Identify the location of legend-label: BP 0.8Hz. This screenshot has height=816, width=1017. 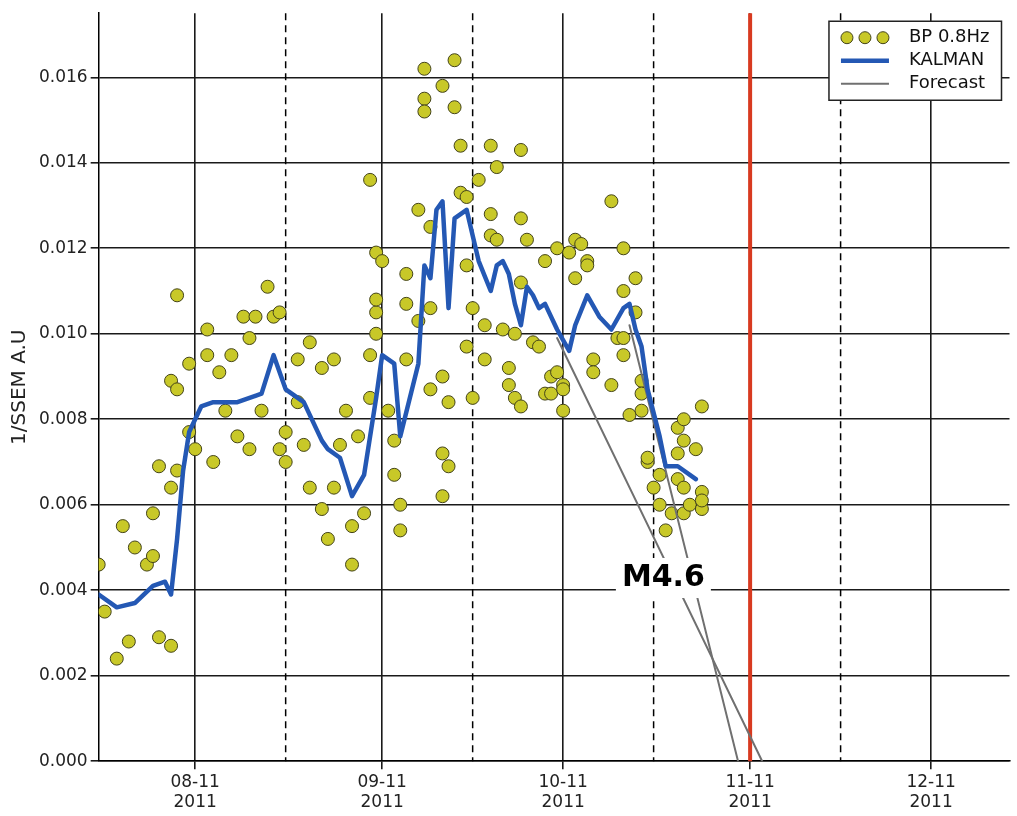
(949, 36).